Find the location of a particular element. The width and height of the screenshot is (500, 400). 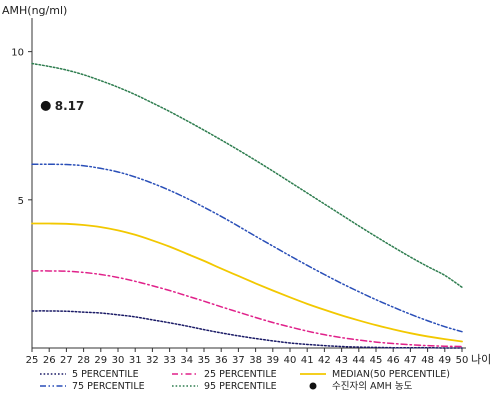

legend-label: MEDIAN(50 PERCENTILE) is located at coordinates (391, 374).